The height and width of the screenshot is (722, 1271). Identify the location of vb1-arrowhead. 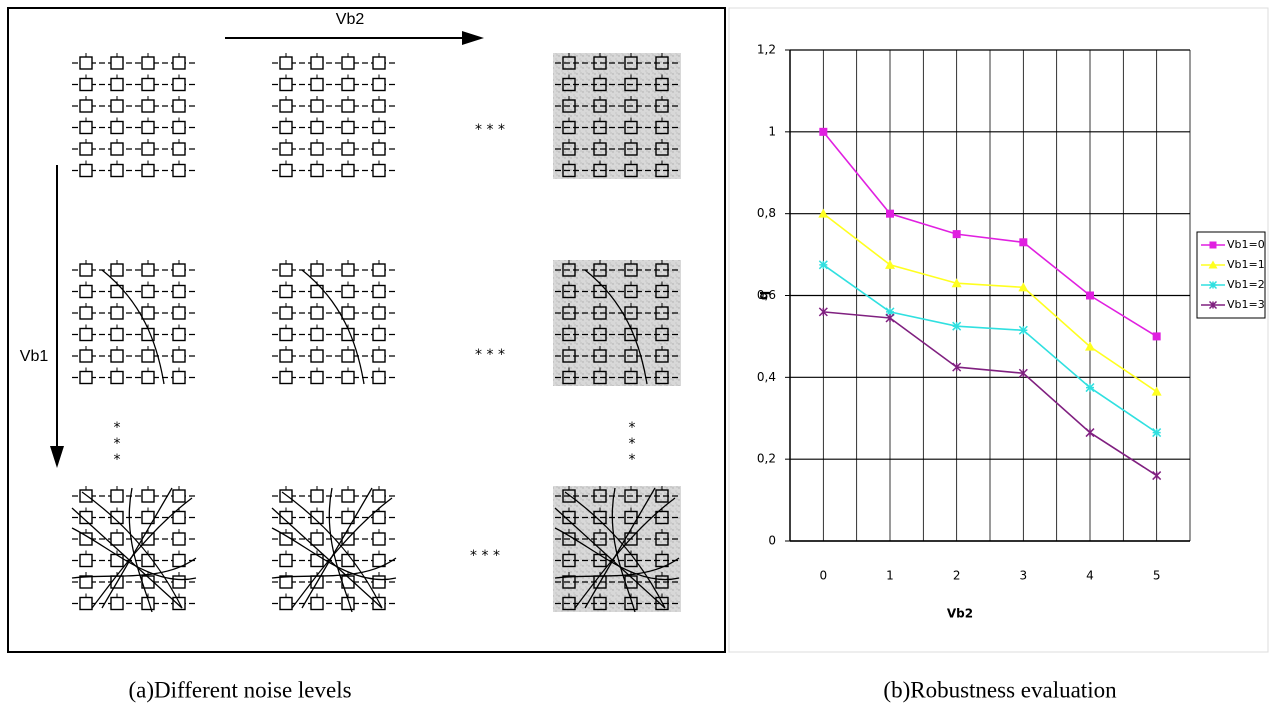
(57, 457).